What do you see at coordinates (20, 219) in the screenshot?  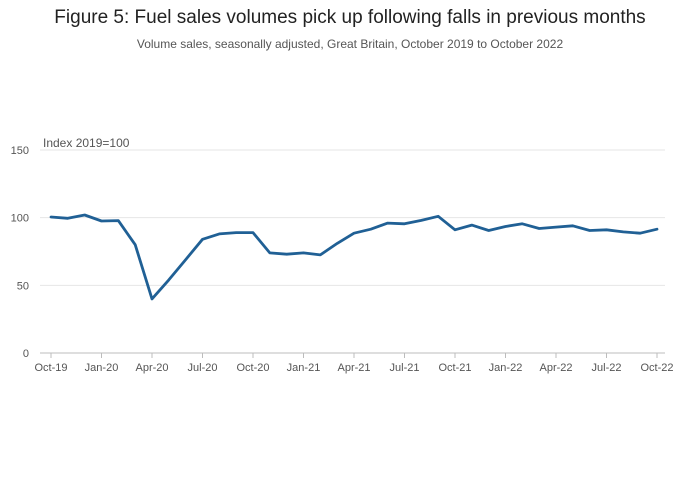 I see `y-tick-label: 100` at bounding box center [20, 219].